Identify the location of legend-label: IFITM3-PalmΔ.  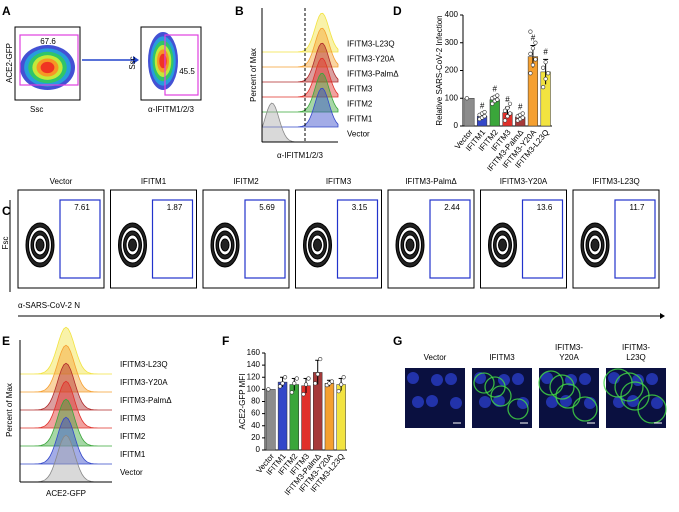
(373, 74).